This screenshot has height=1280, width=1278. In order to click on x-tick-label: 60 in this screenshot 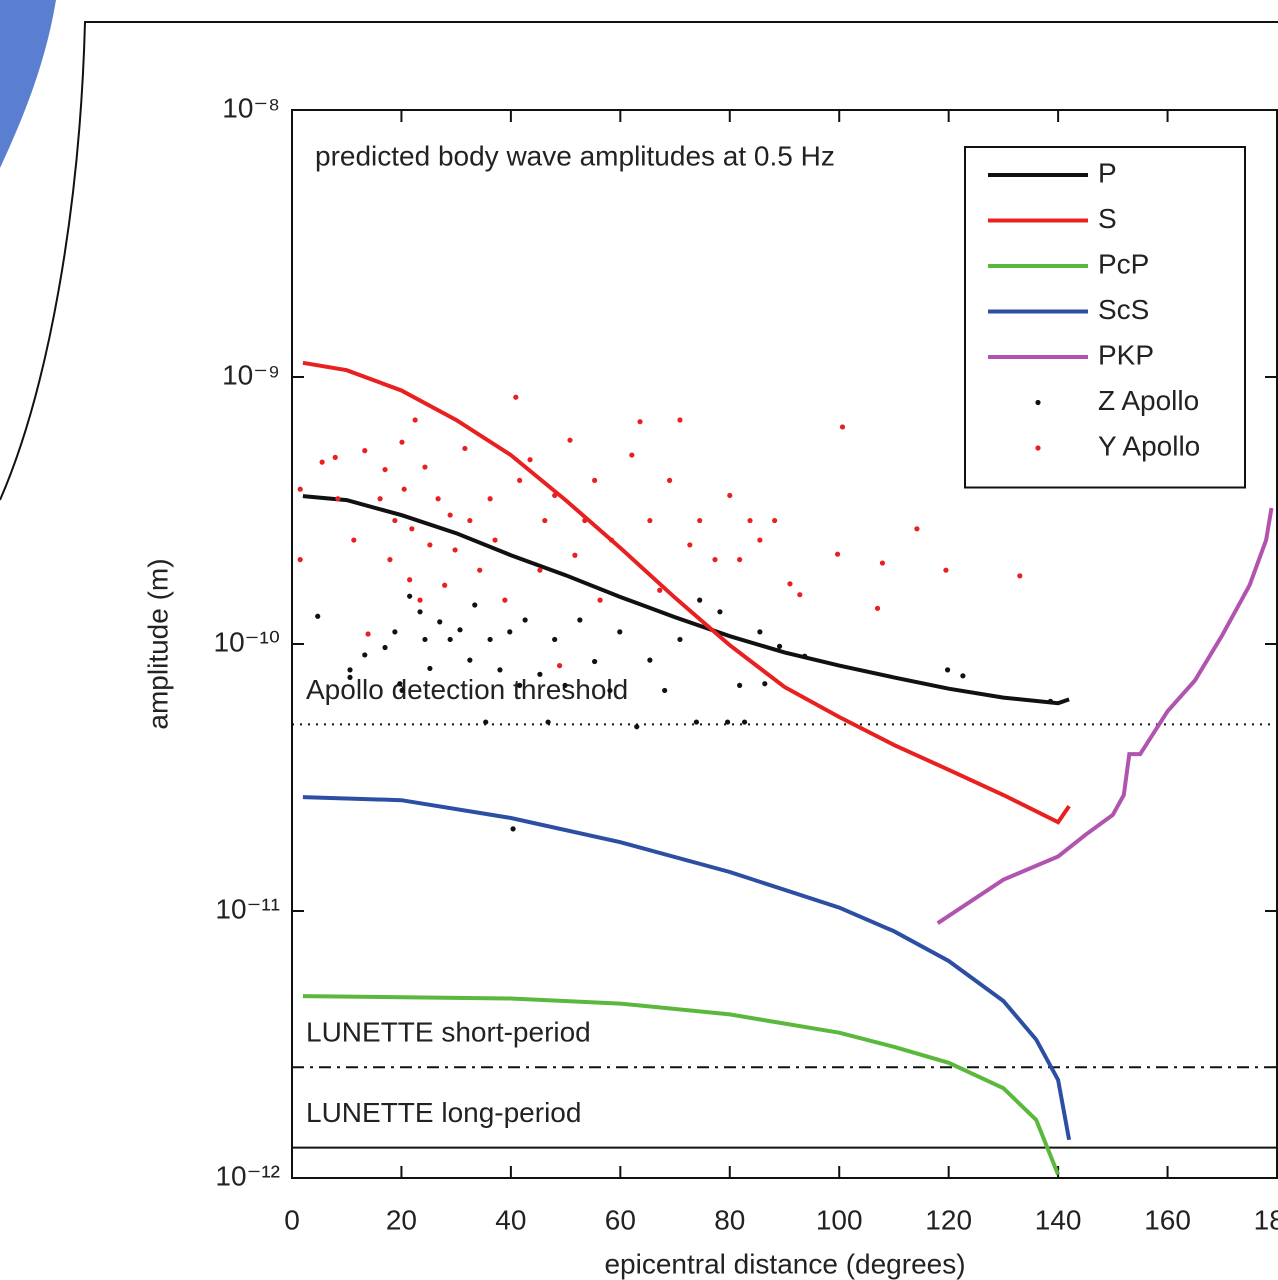, I will do `click(620, 1219)`.